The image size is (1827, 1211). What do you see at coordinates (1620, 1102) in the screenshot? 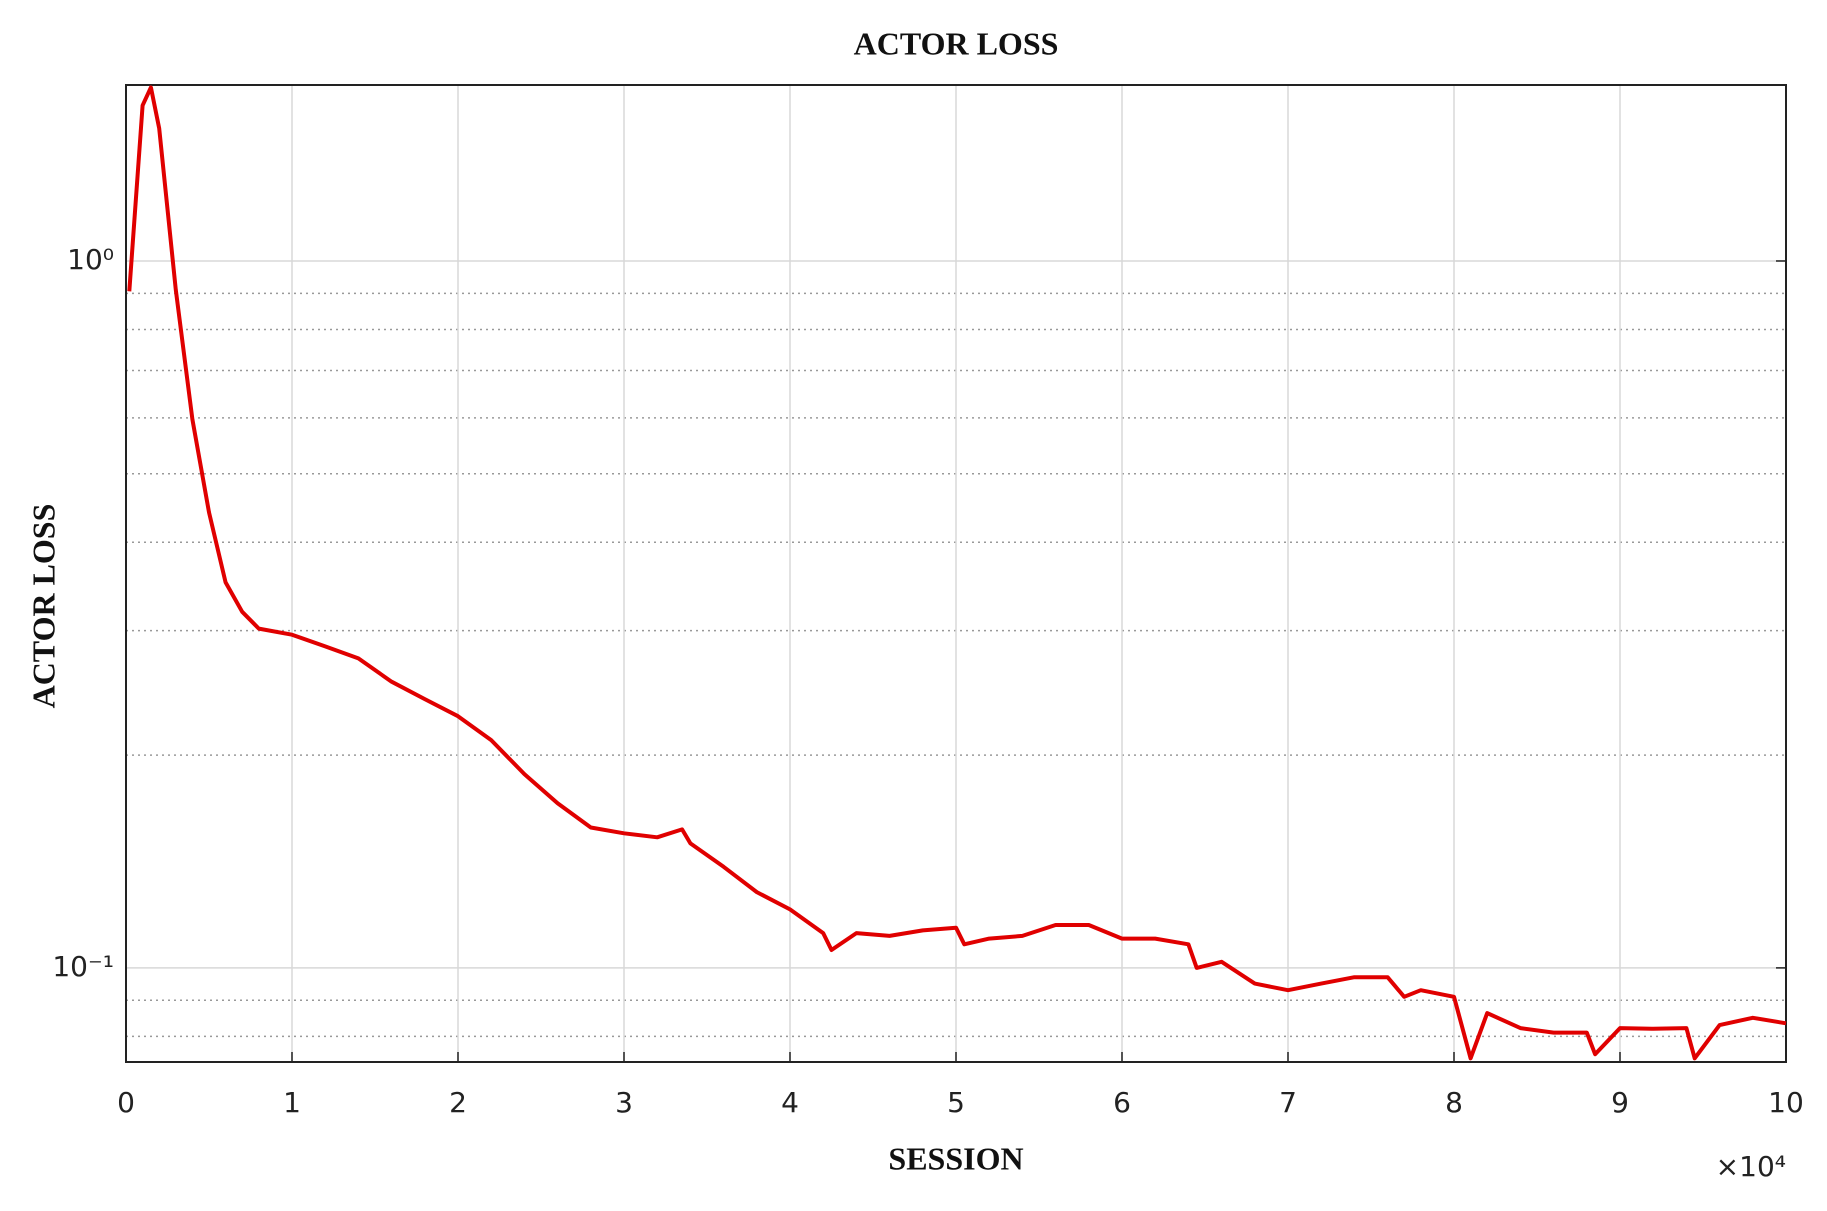
I see `x-tick-label: 9` at bounding box center [1620, 1102].